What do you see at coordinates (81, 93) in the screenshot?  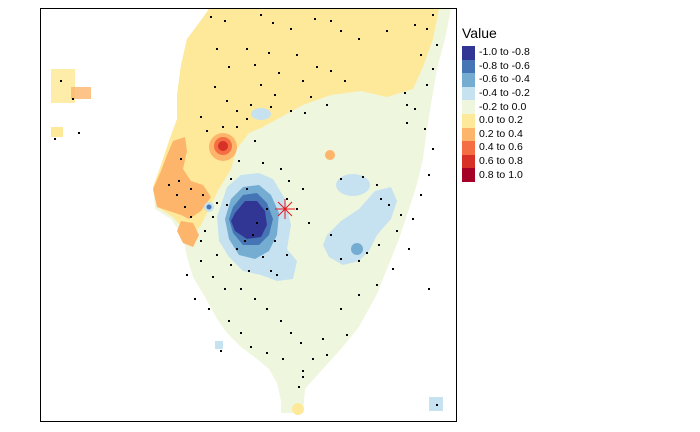 I see `island-northwest-orange` at bounding box center [81, 93].